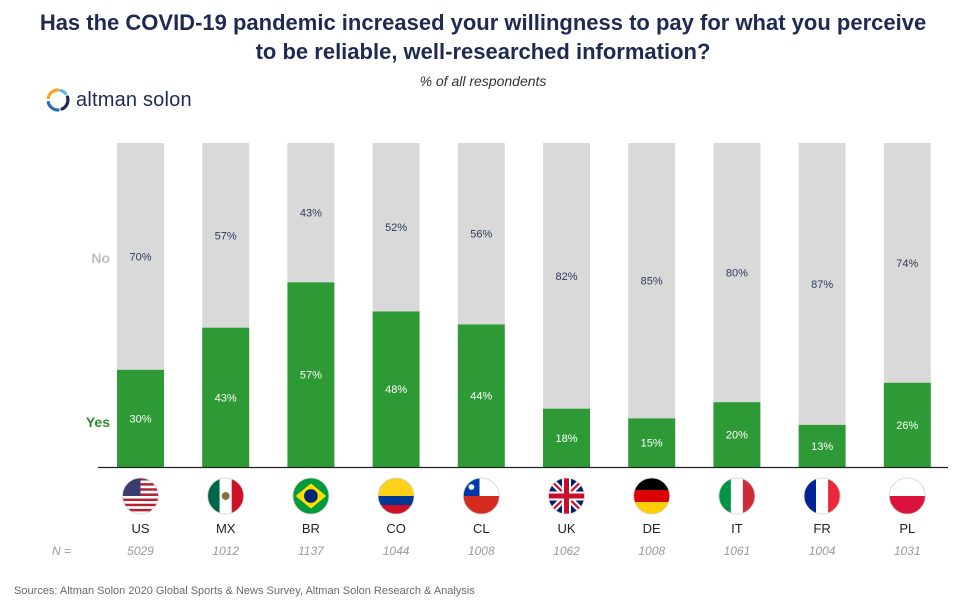  Describe the element at coordinates (566, 551) in the screenshot. I see `n-value-uk: 1062` at that location.